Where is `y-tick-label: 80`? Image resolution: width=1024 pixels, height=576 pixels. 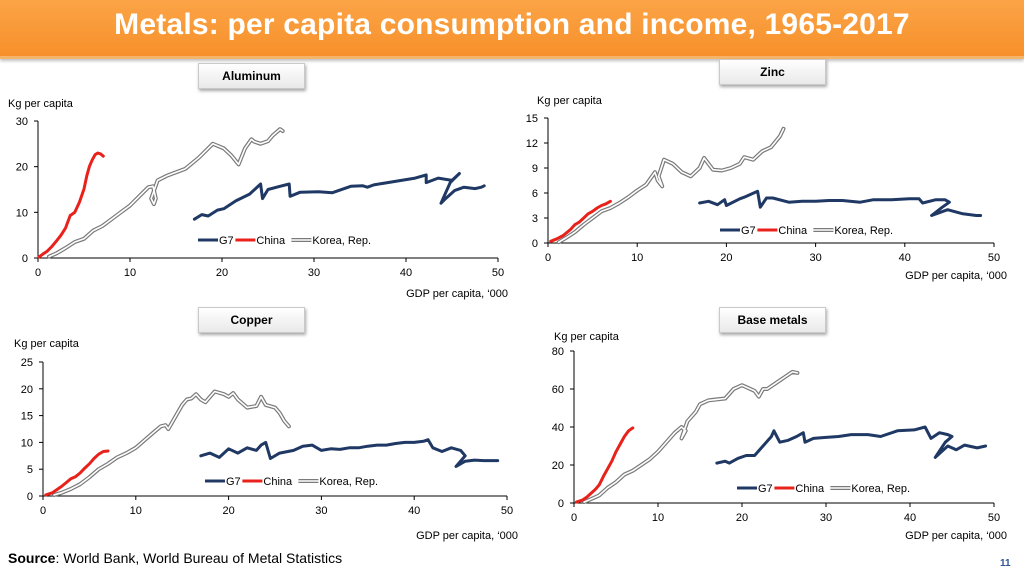
y-tick-label: 80 is located at coordinates (558, 352).